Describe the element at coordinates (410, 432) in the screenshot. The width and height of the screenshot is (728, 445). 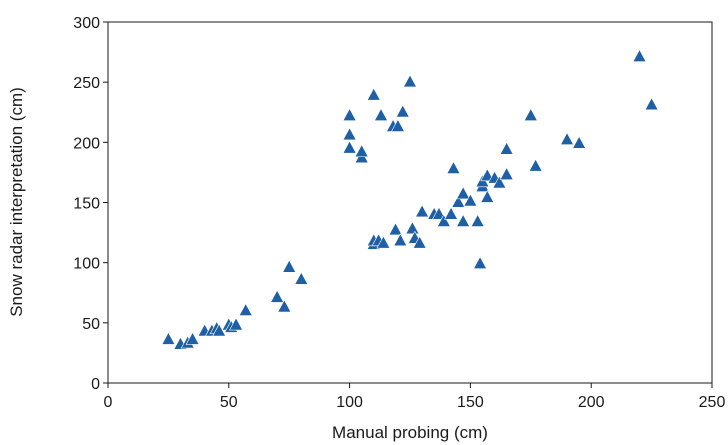
I see `x-axis-title: Manual probing (cm)` at that location.